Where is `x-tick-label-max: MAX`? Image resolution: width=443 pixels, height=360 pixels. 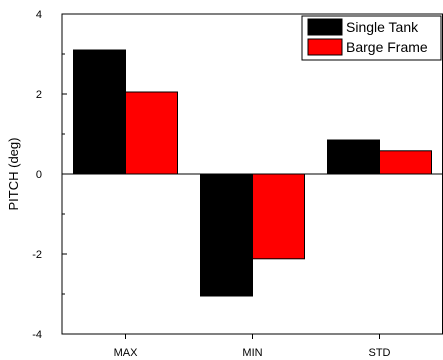
x-tick-label-max: MAX is located at coordinates (126, 353).